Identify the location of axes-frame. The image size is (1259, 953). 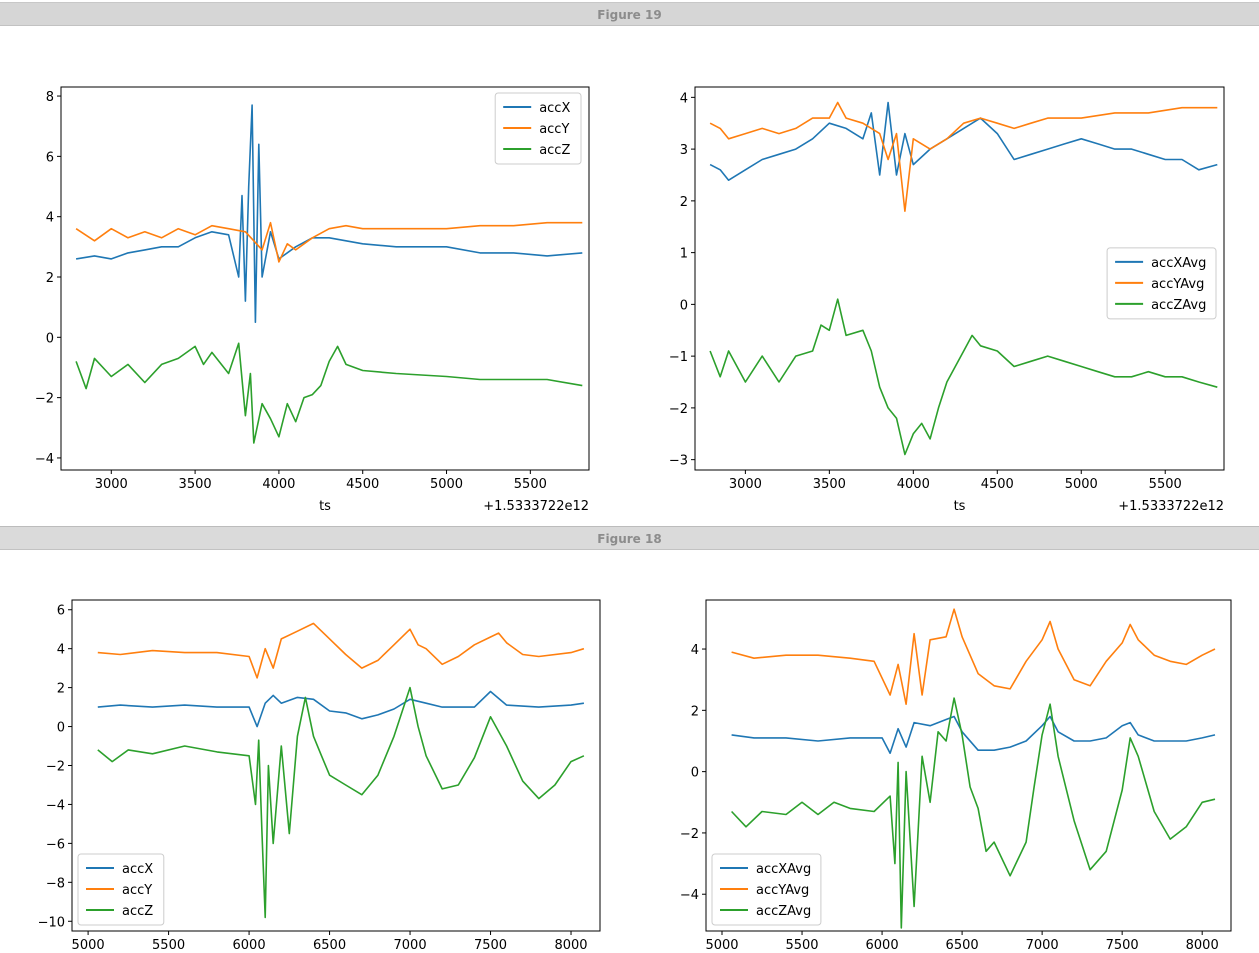
(968, 765).